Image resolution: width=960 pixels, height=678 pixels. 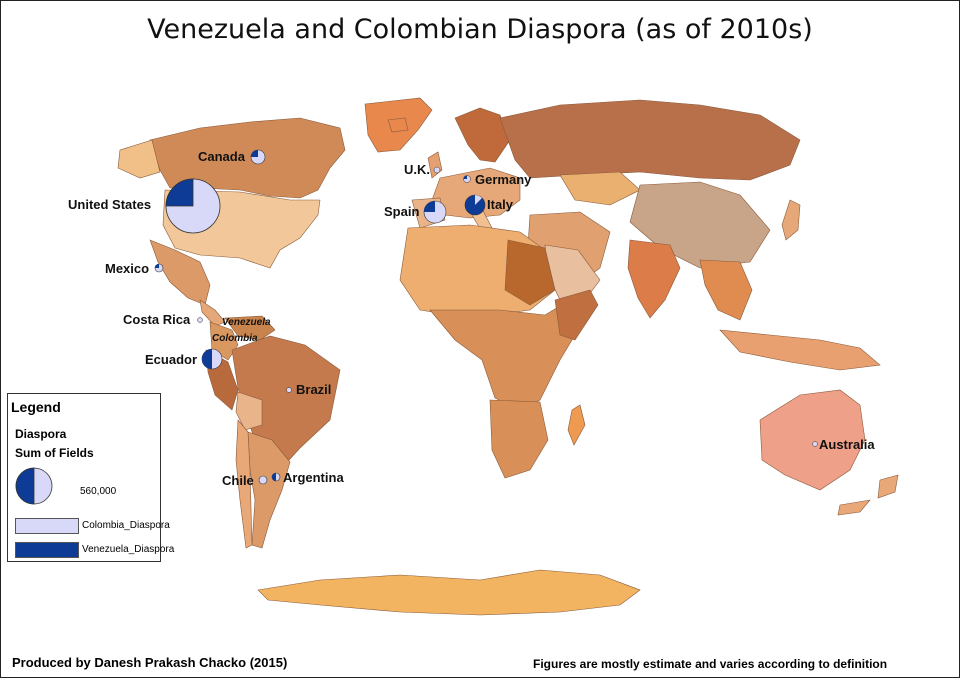 What do you see at coordinates (212, 313) in the screenshot?
I see `central-america-shape` at bounding box center [212, 313].